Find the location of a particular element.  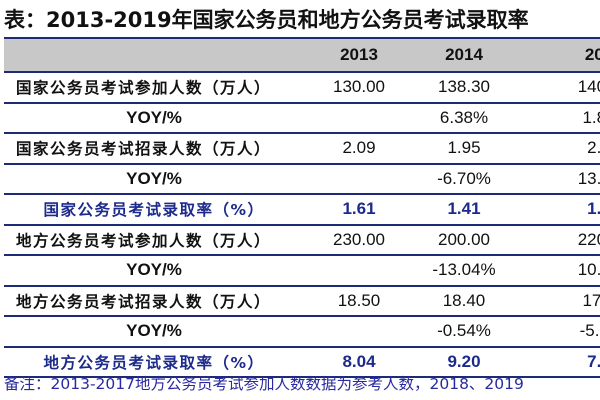

header-cell-2014: 2014 is located at coordinates (464, 54).